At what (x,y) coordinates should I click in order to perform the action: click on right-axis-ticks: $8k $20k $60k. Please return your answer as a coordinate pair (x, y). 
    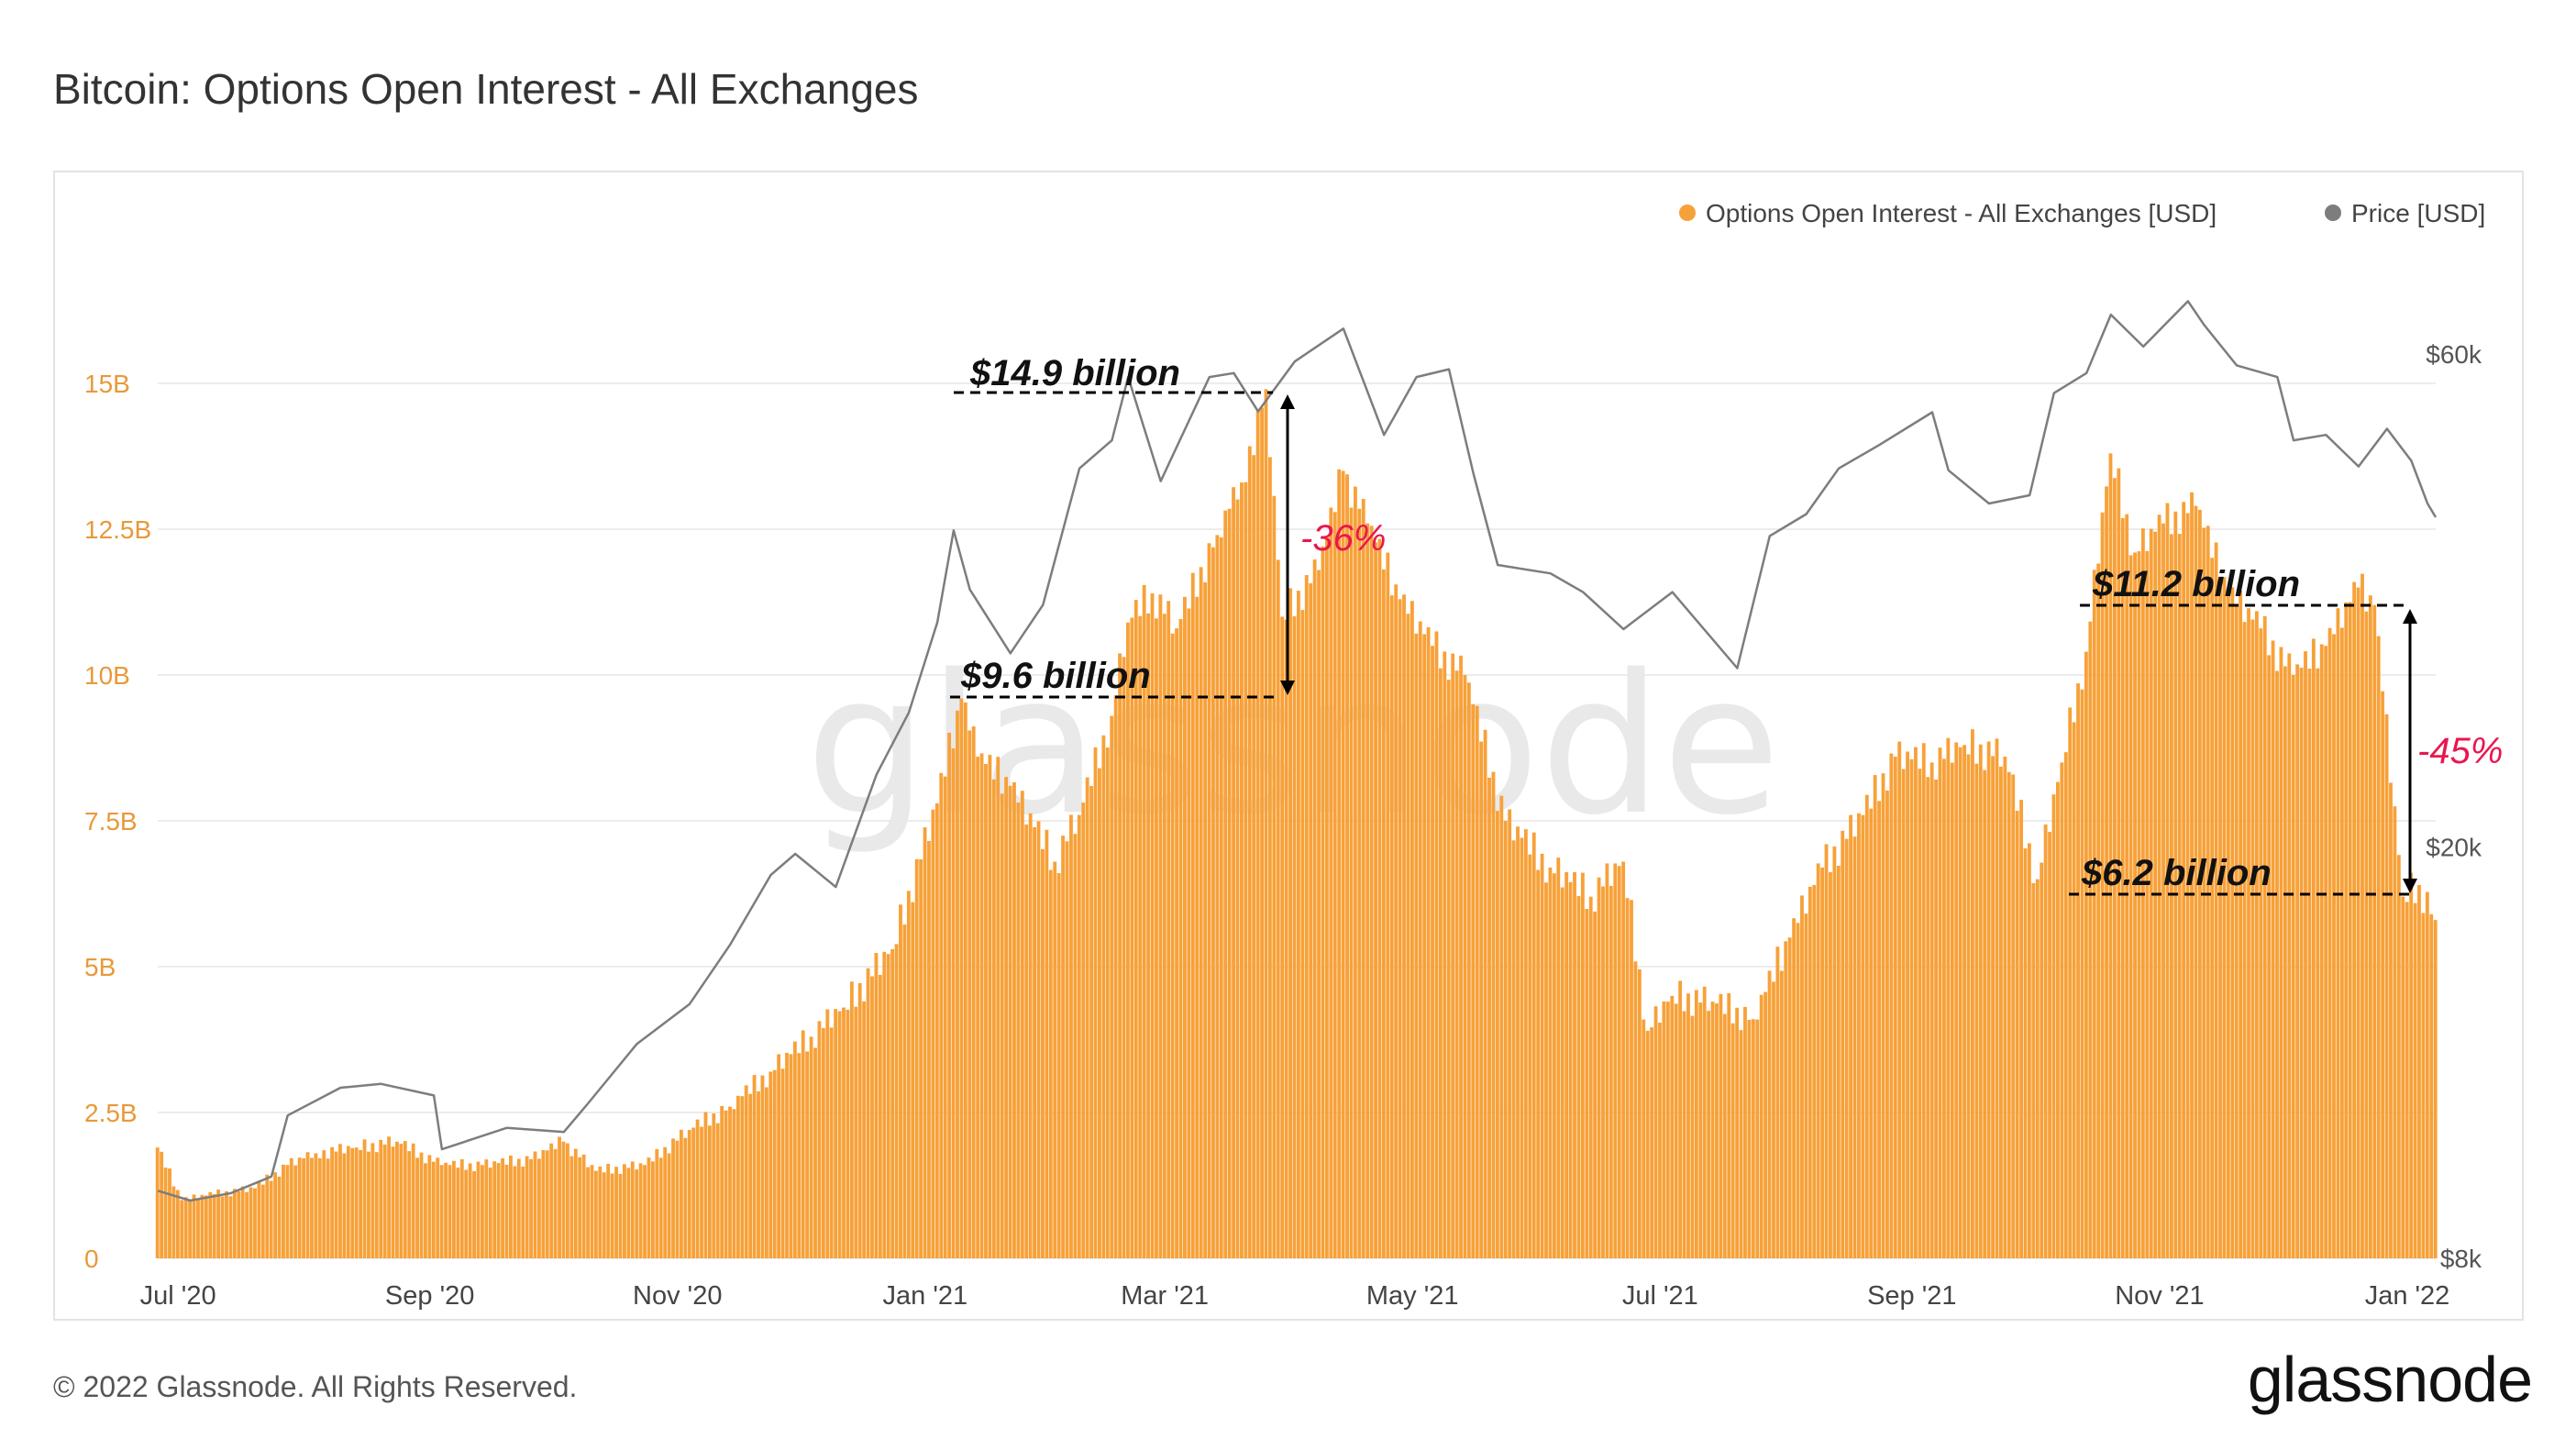
    Looking at the image, I should click on (2454, 806).